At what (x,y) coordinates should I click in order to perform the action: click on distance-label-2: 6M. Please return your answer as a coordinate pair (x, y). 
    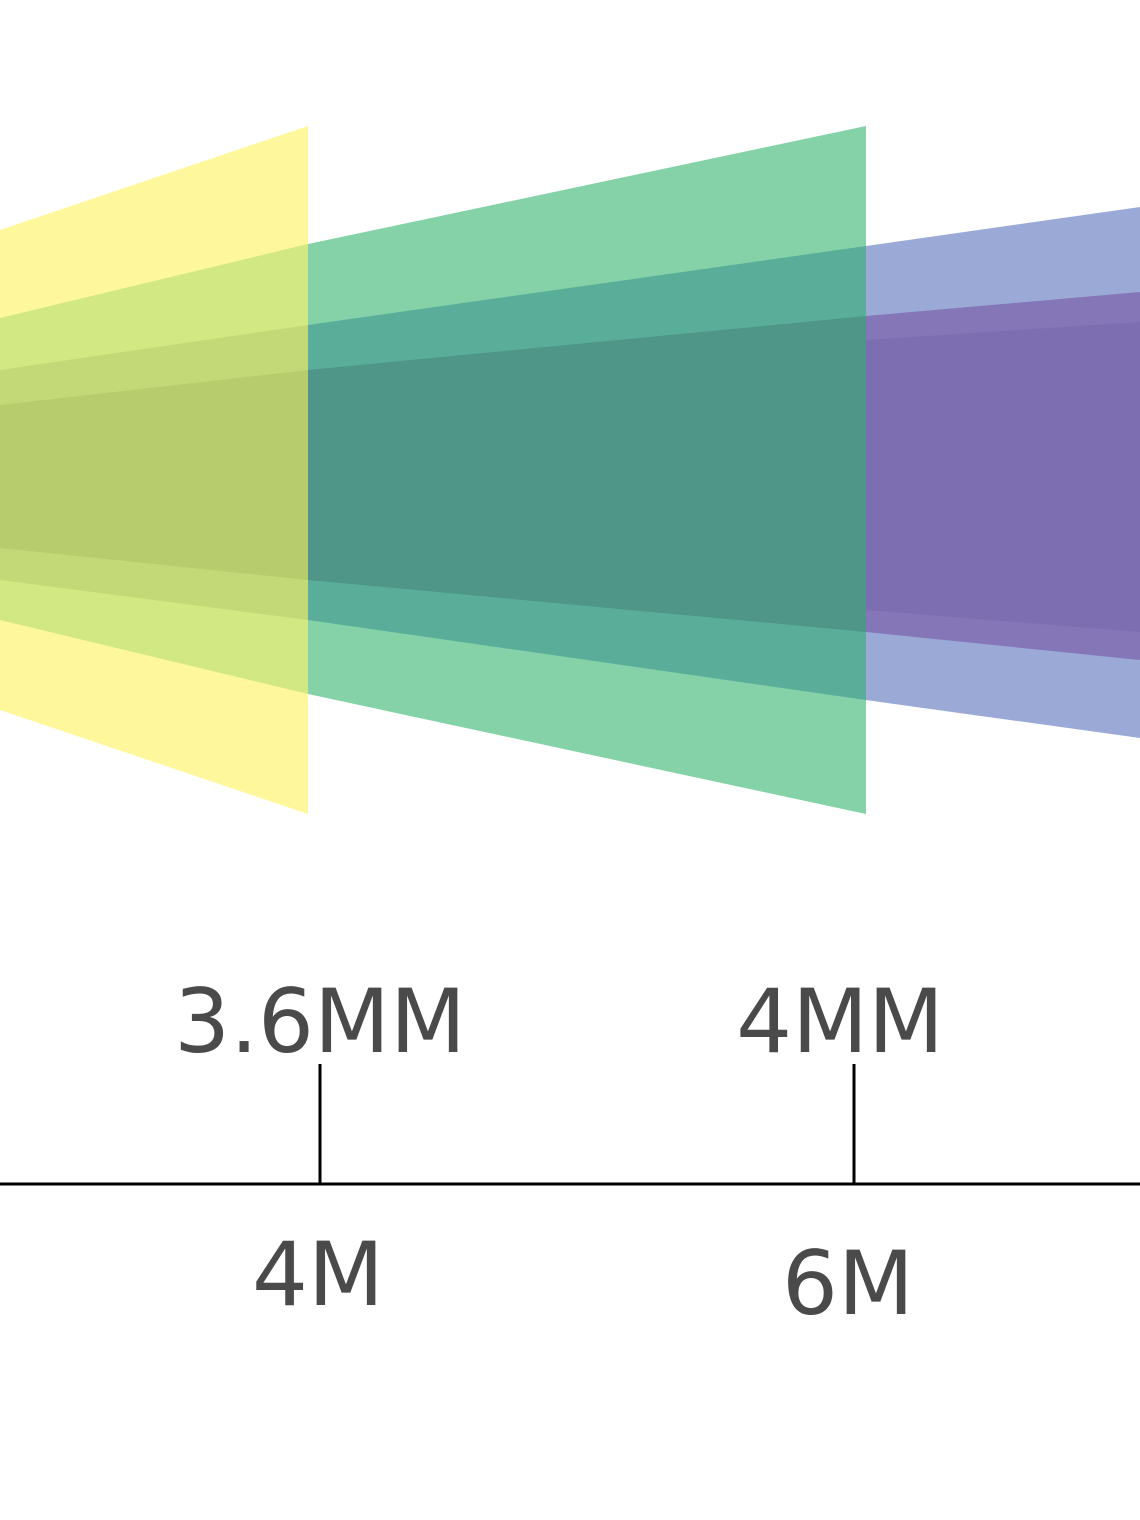
    Looking at the image, I should click on (848, 1283).